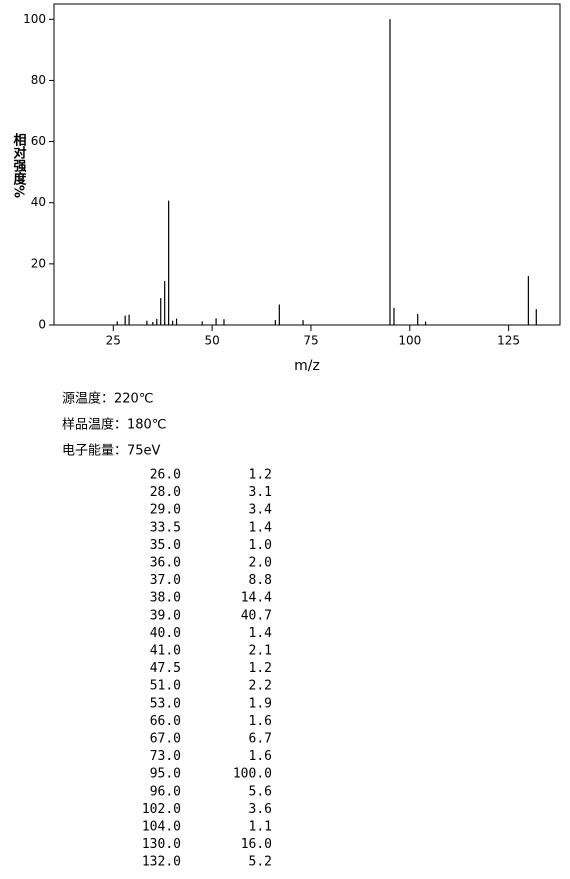 The width and height of the screenshot is (570, 879). Describe the element at coordinates (113, 341) in the screenshot. I see `x-tick-label: 25` at that location.